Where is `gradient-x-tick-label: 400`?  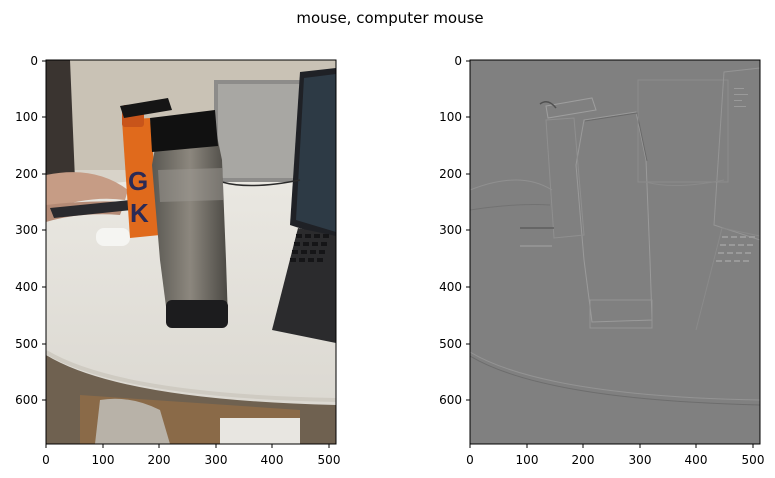
gradient-x-tick-label: 400 is located at coordinates (696, 460).